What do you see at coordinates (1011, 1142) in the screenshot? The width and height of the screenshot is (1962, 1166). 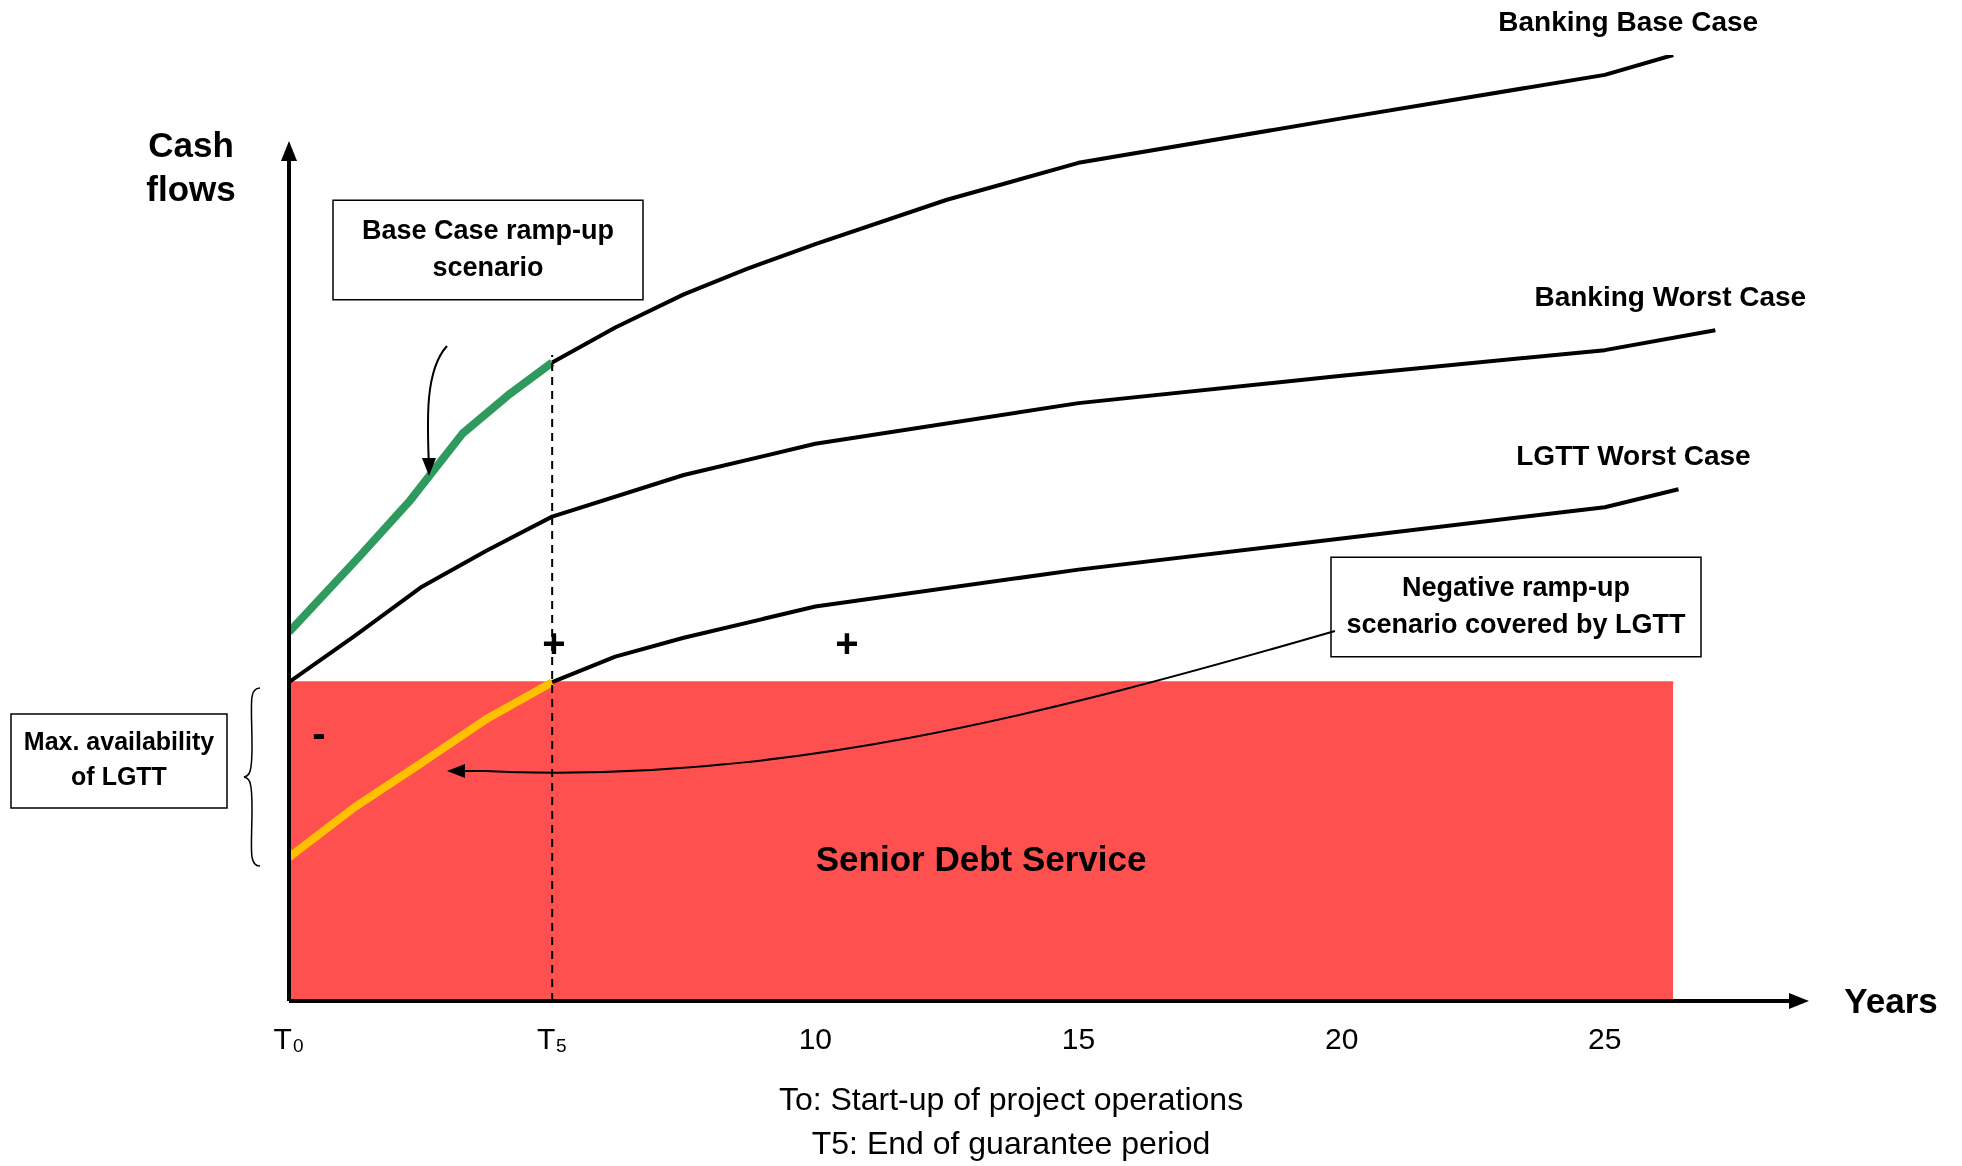 I see `text: T5: End of guarantee period` at bounding box center [1011, 1142].